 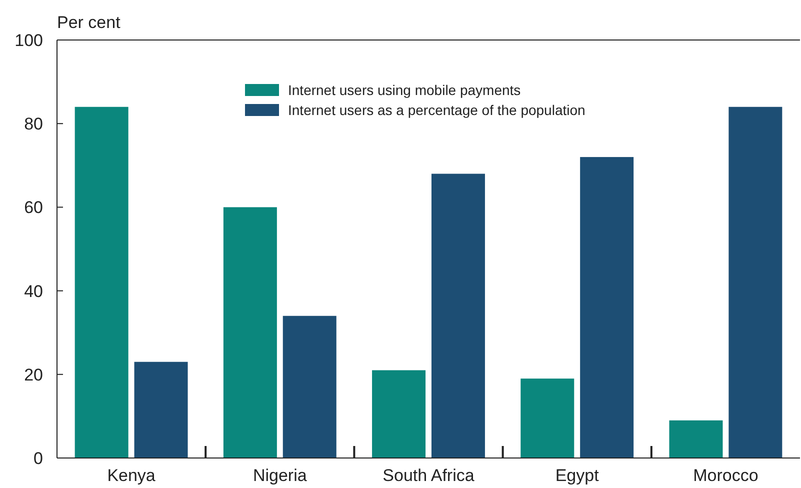 I want to click on x-tick-label: Morocco, so click(x=725, y=475).